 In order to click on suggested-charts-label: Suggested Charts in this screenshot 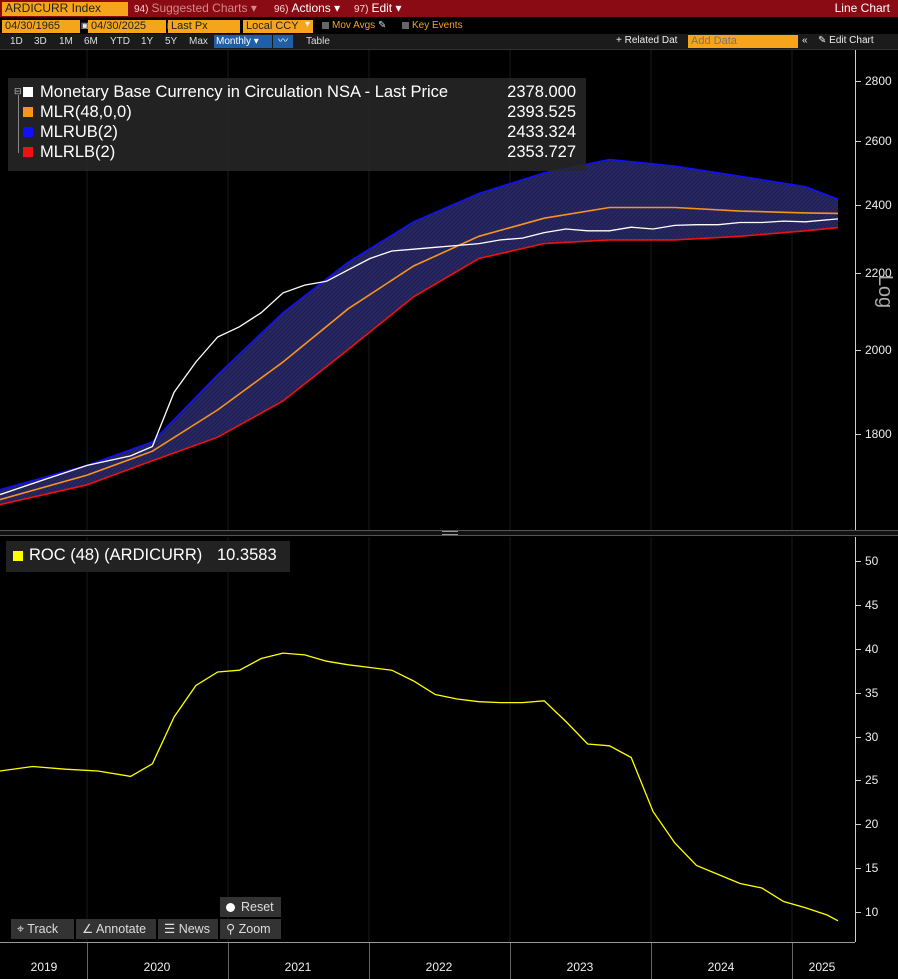, I will do `click(199, 8)`.